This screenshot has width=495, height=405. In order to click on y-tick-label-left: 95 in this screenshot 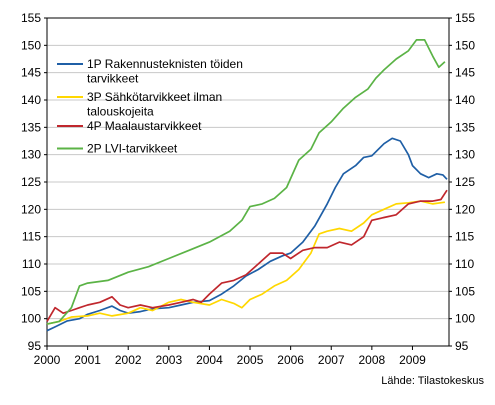, I will do `click(35, 346)`.